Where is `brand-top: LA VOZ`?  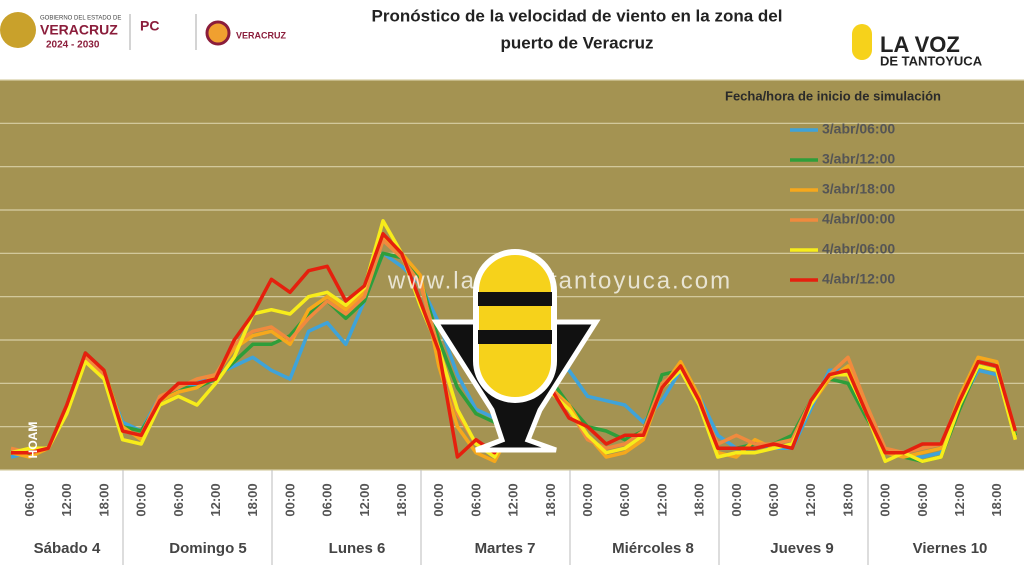
brand-top: LA VOZ is located at coordinates (920, 44).